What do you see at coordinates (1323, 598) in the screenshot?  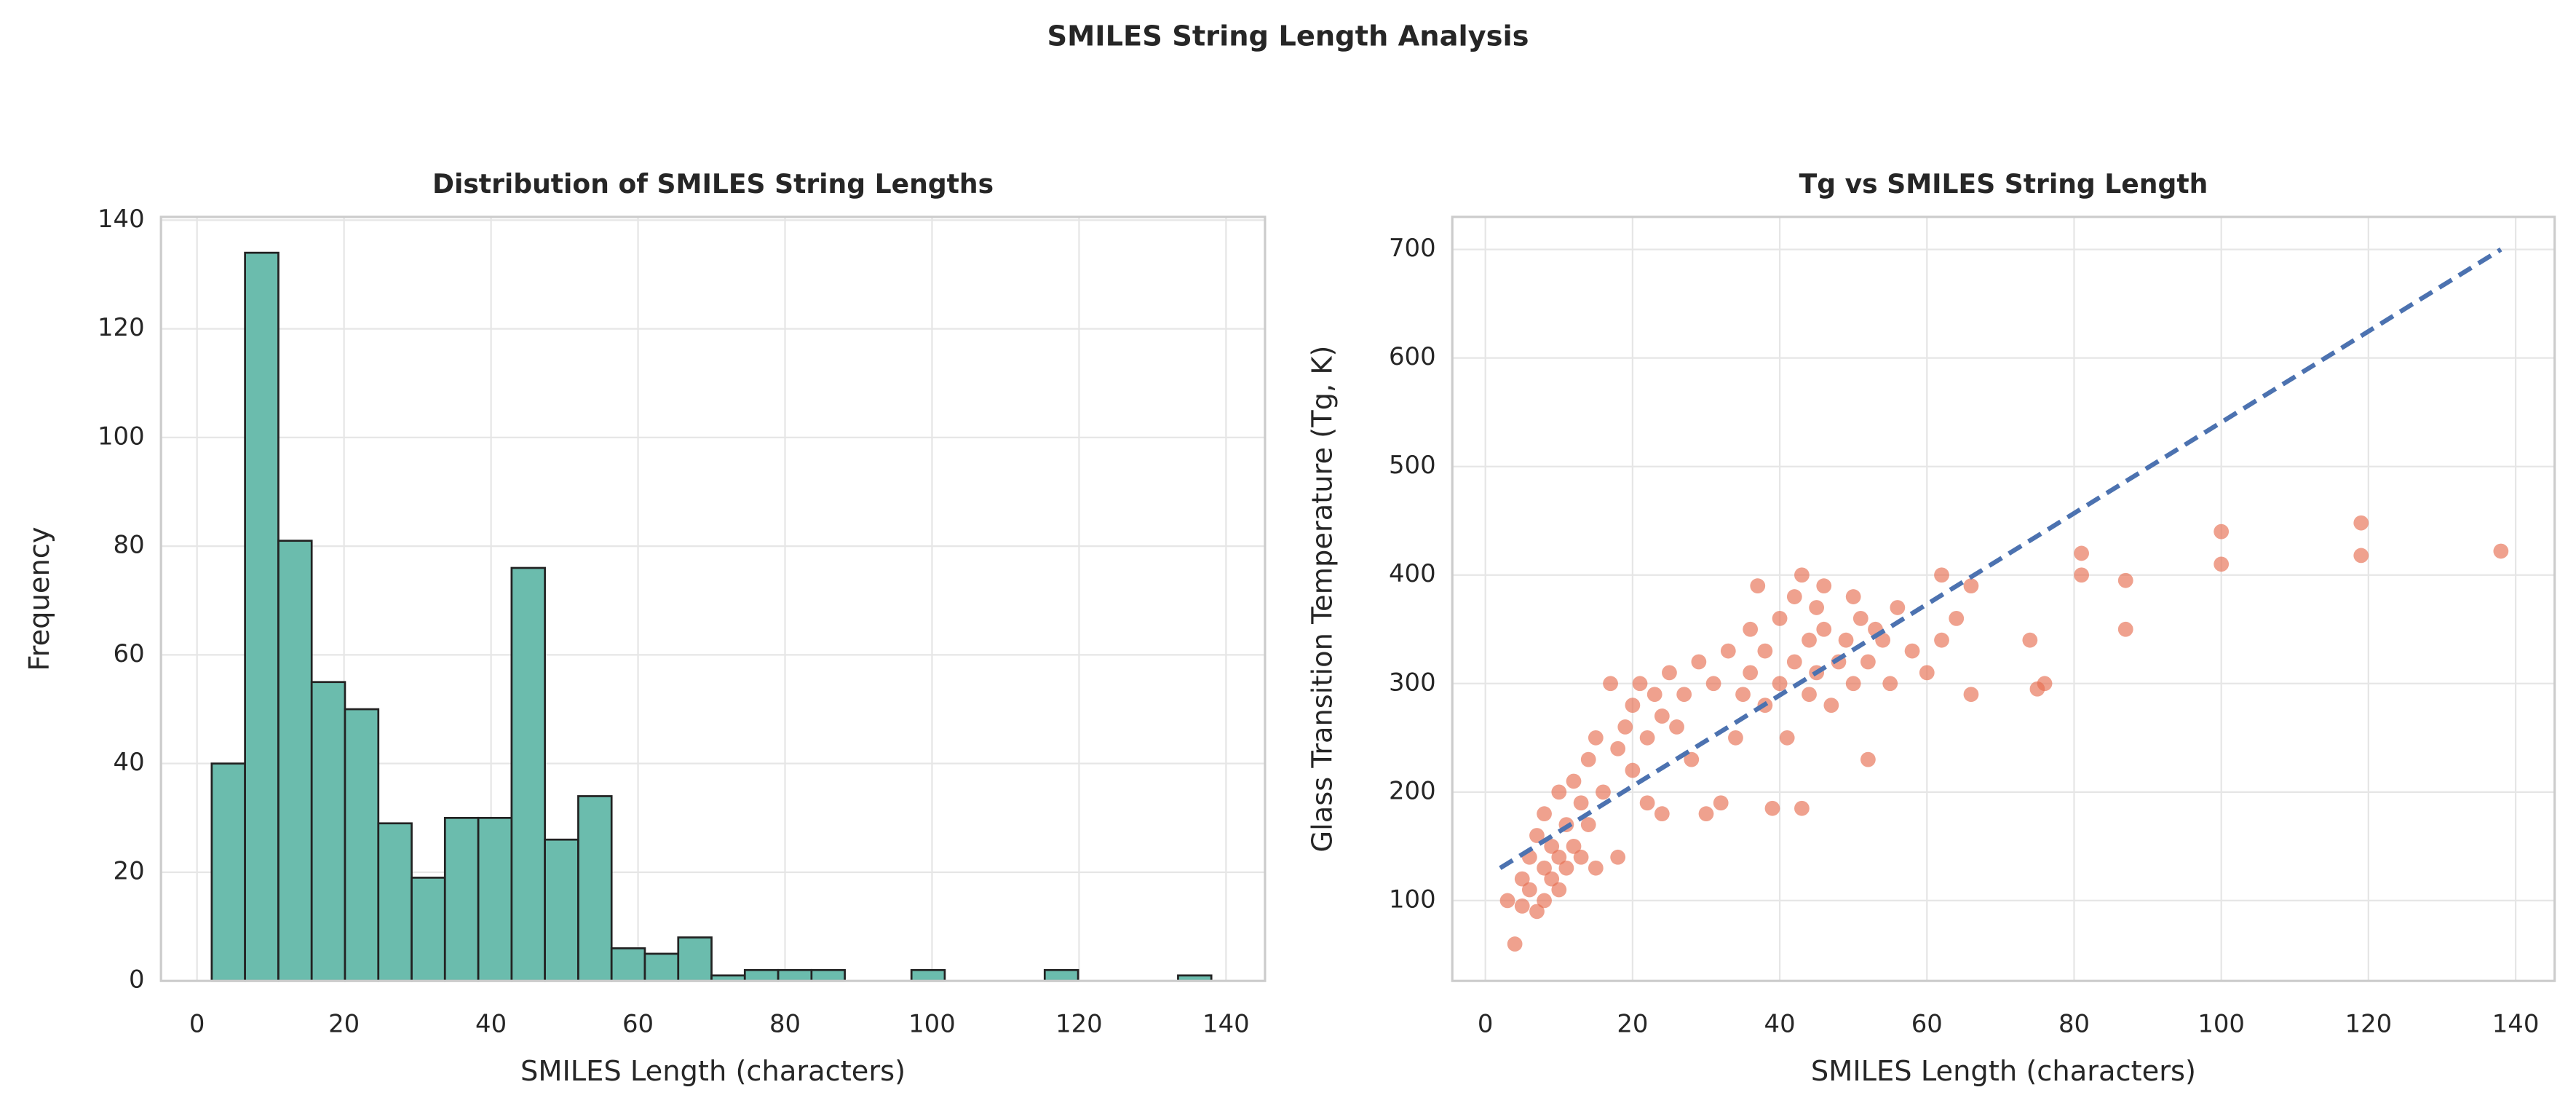 I see `y-axis-label: Glass Transition Temperature (Tg, K)` at bounding box center [1323, 598].